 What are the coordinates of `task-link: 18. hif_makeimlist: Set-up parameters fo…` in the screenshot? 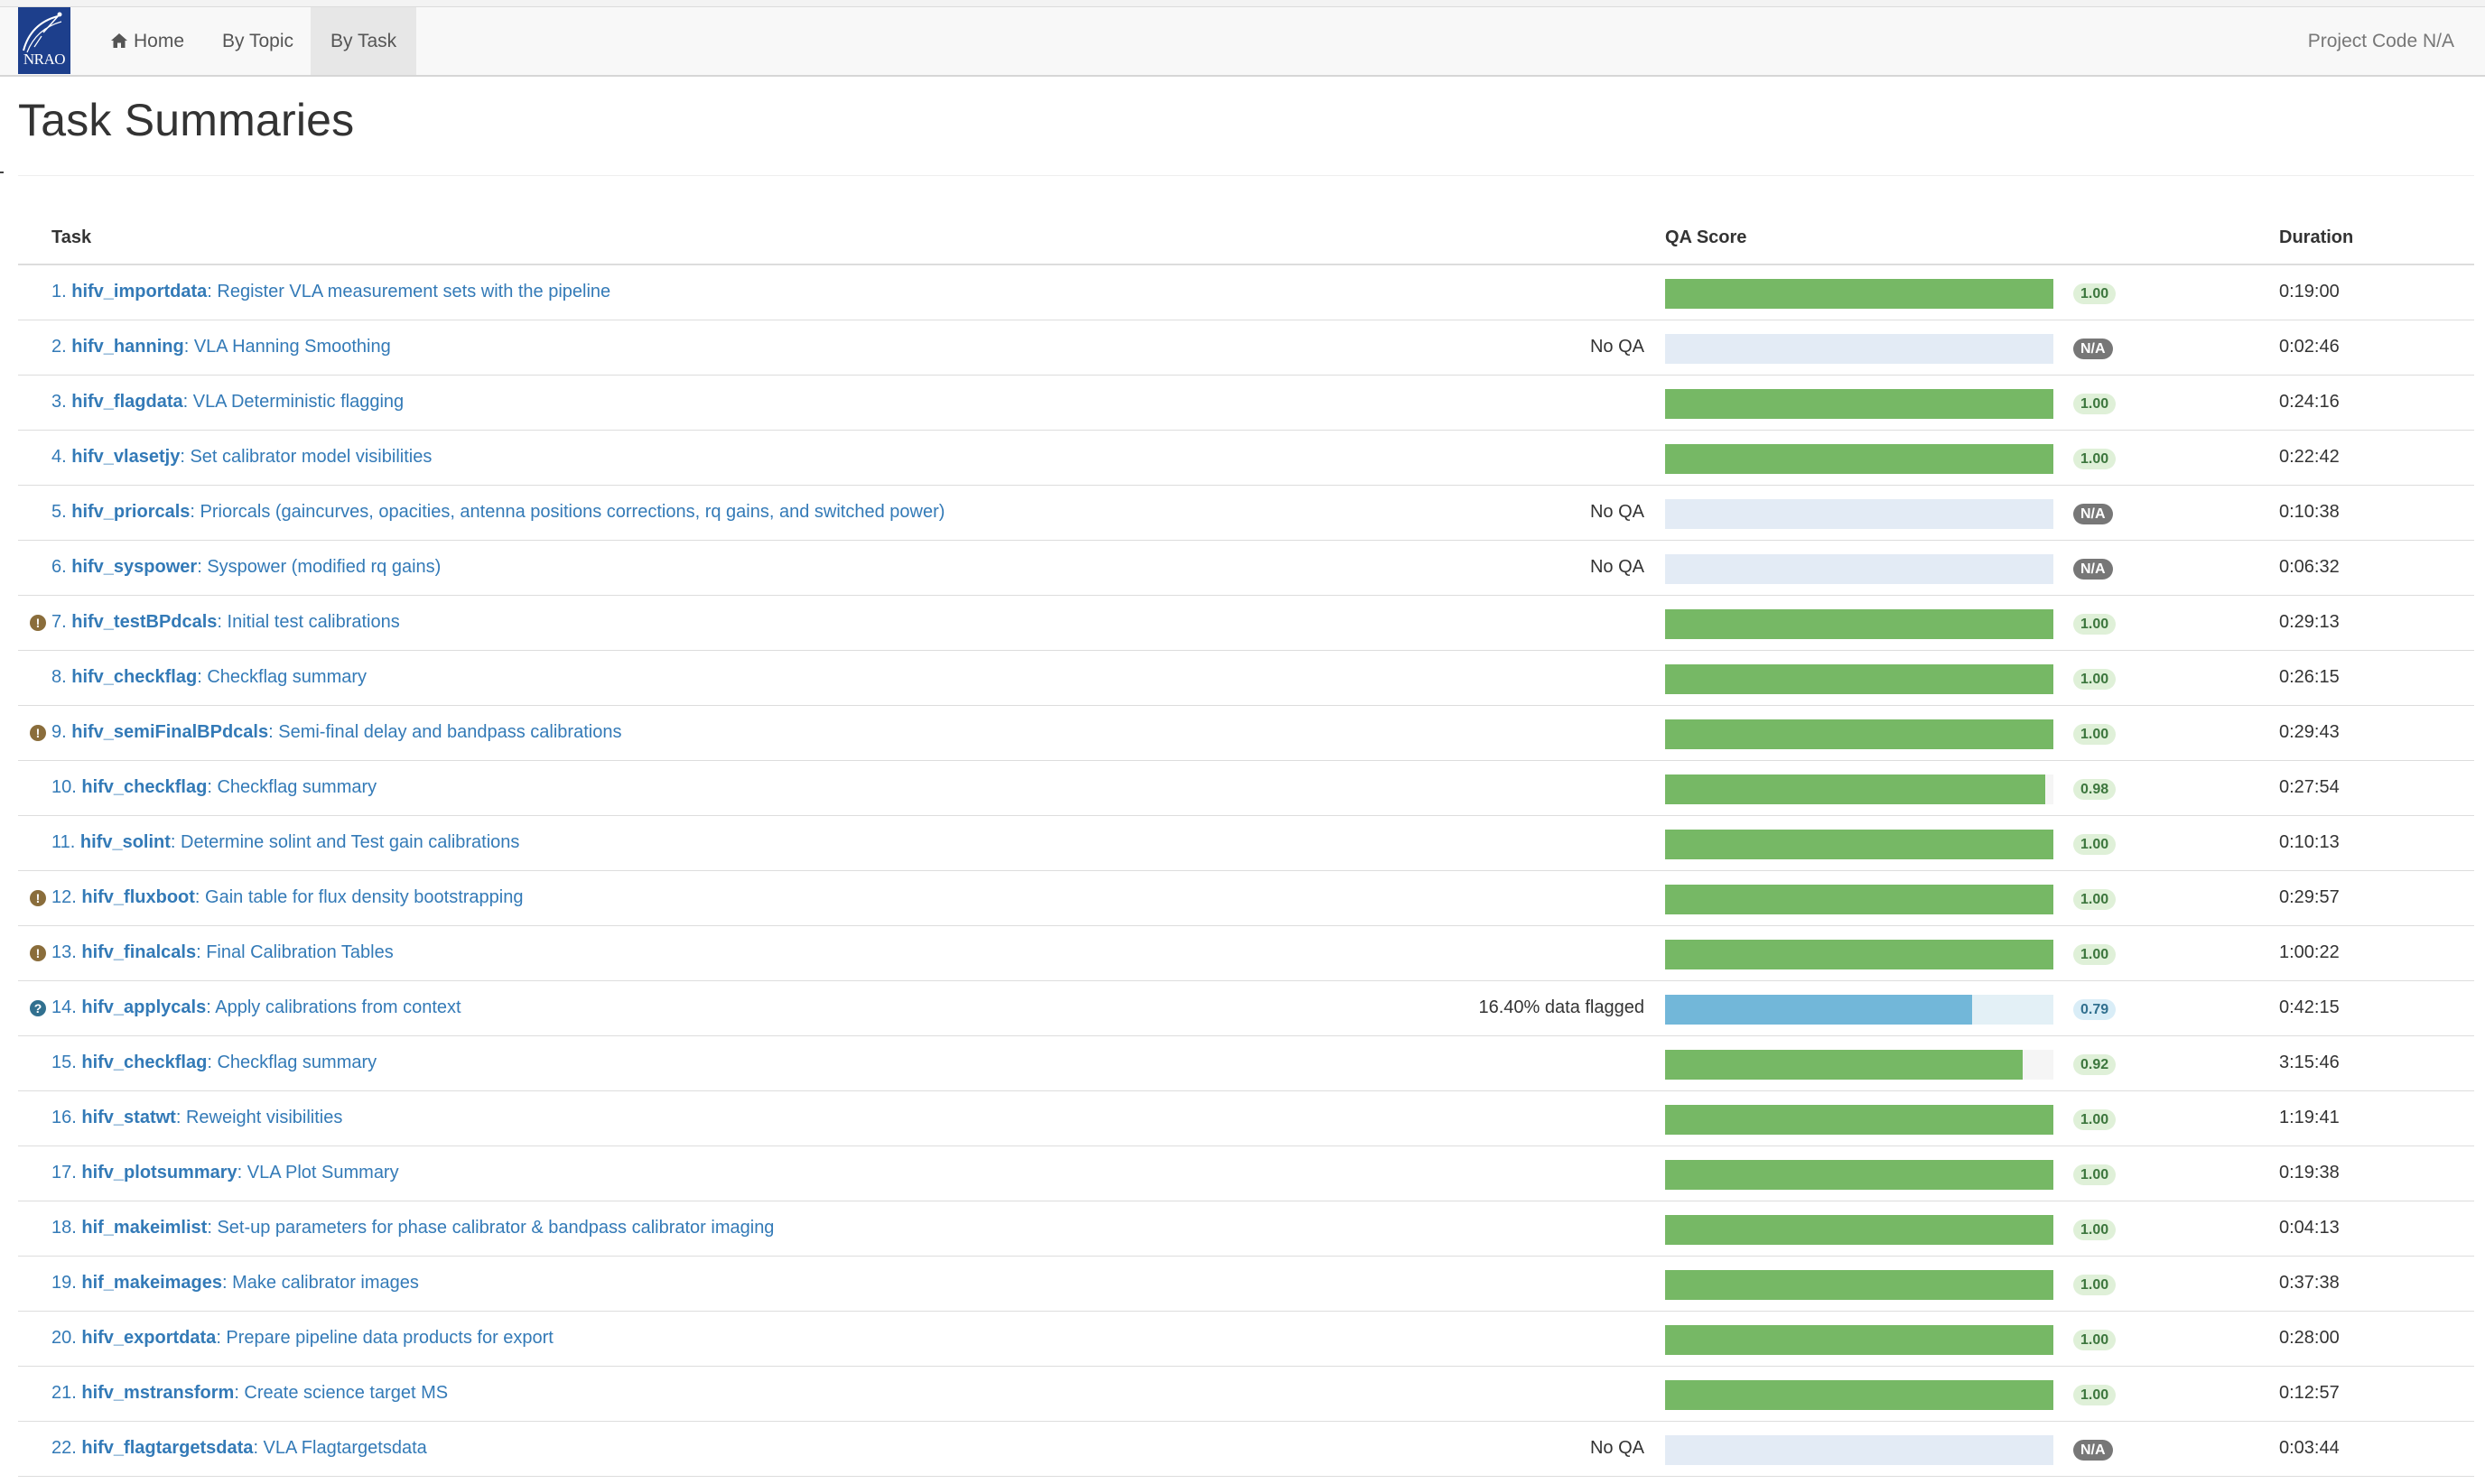 It's located at (412, 1228).